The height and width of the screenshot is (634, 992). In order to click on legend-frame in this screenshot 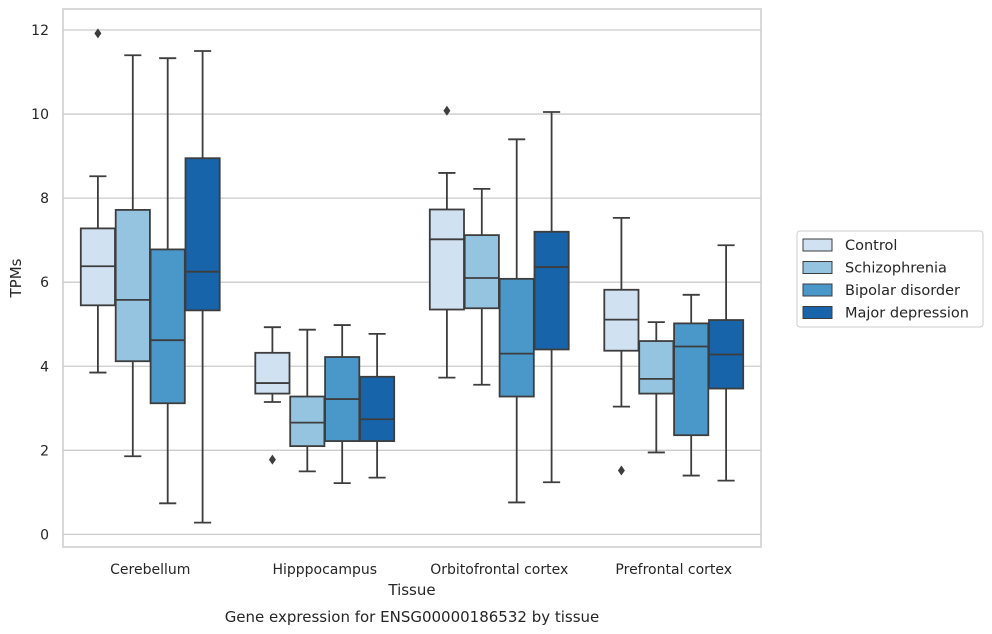, I will do `click(890, 279)`.